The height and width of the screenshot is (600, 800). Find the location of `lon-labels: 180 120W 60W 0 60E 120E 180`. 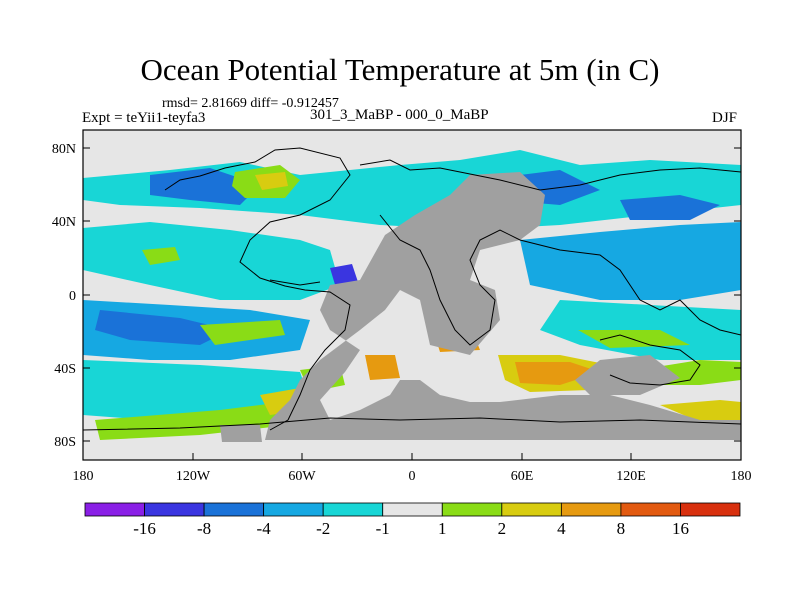

lon-labels: 180 120W 60W 0 60E 120E 180 is located at coordinates (412, 476).